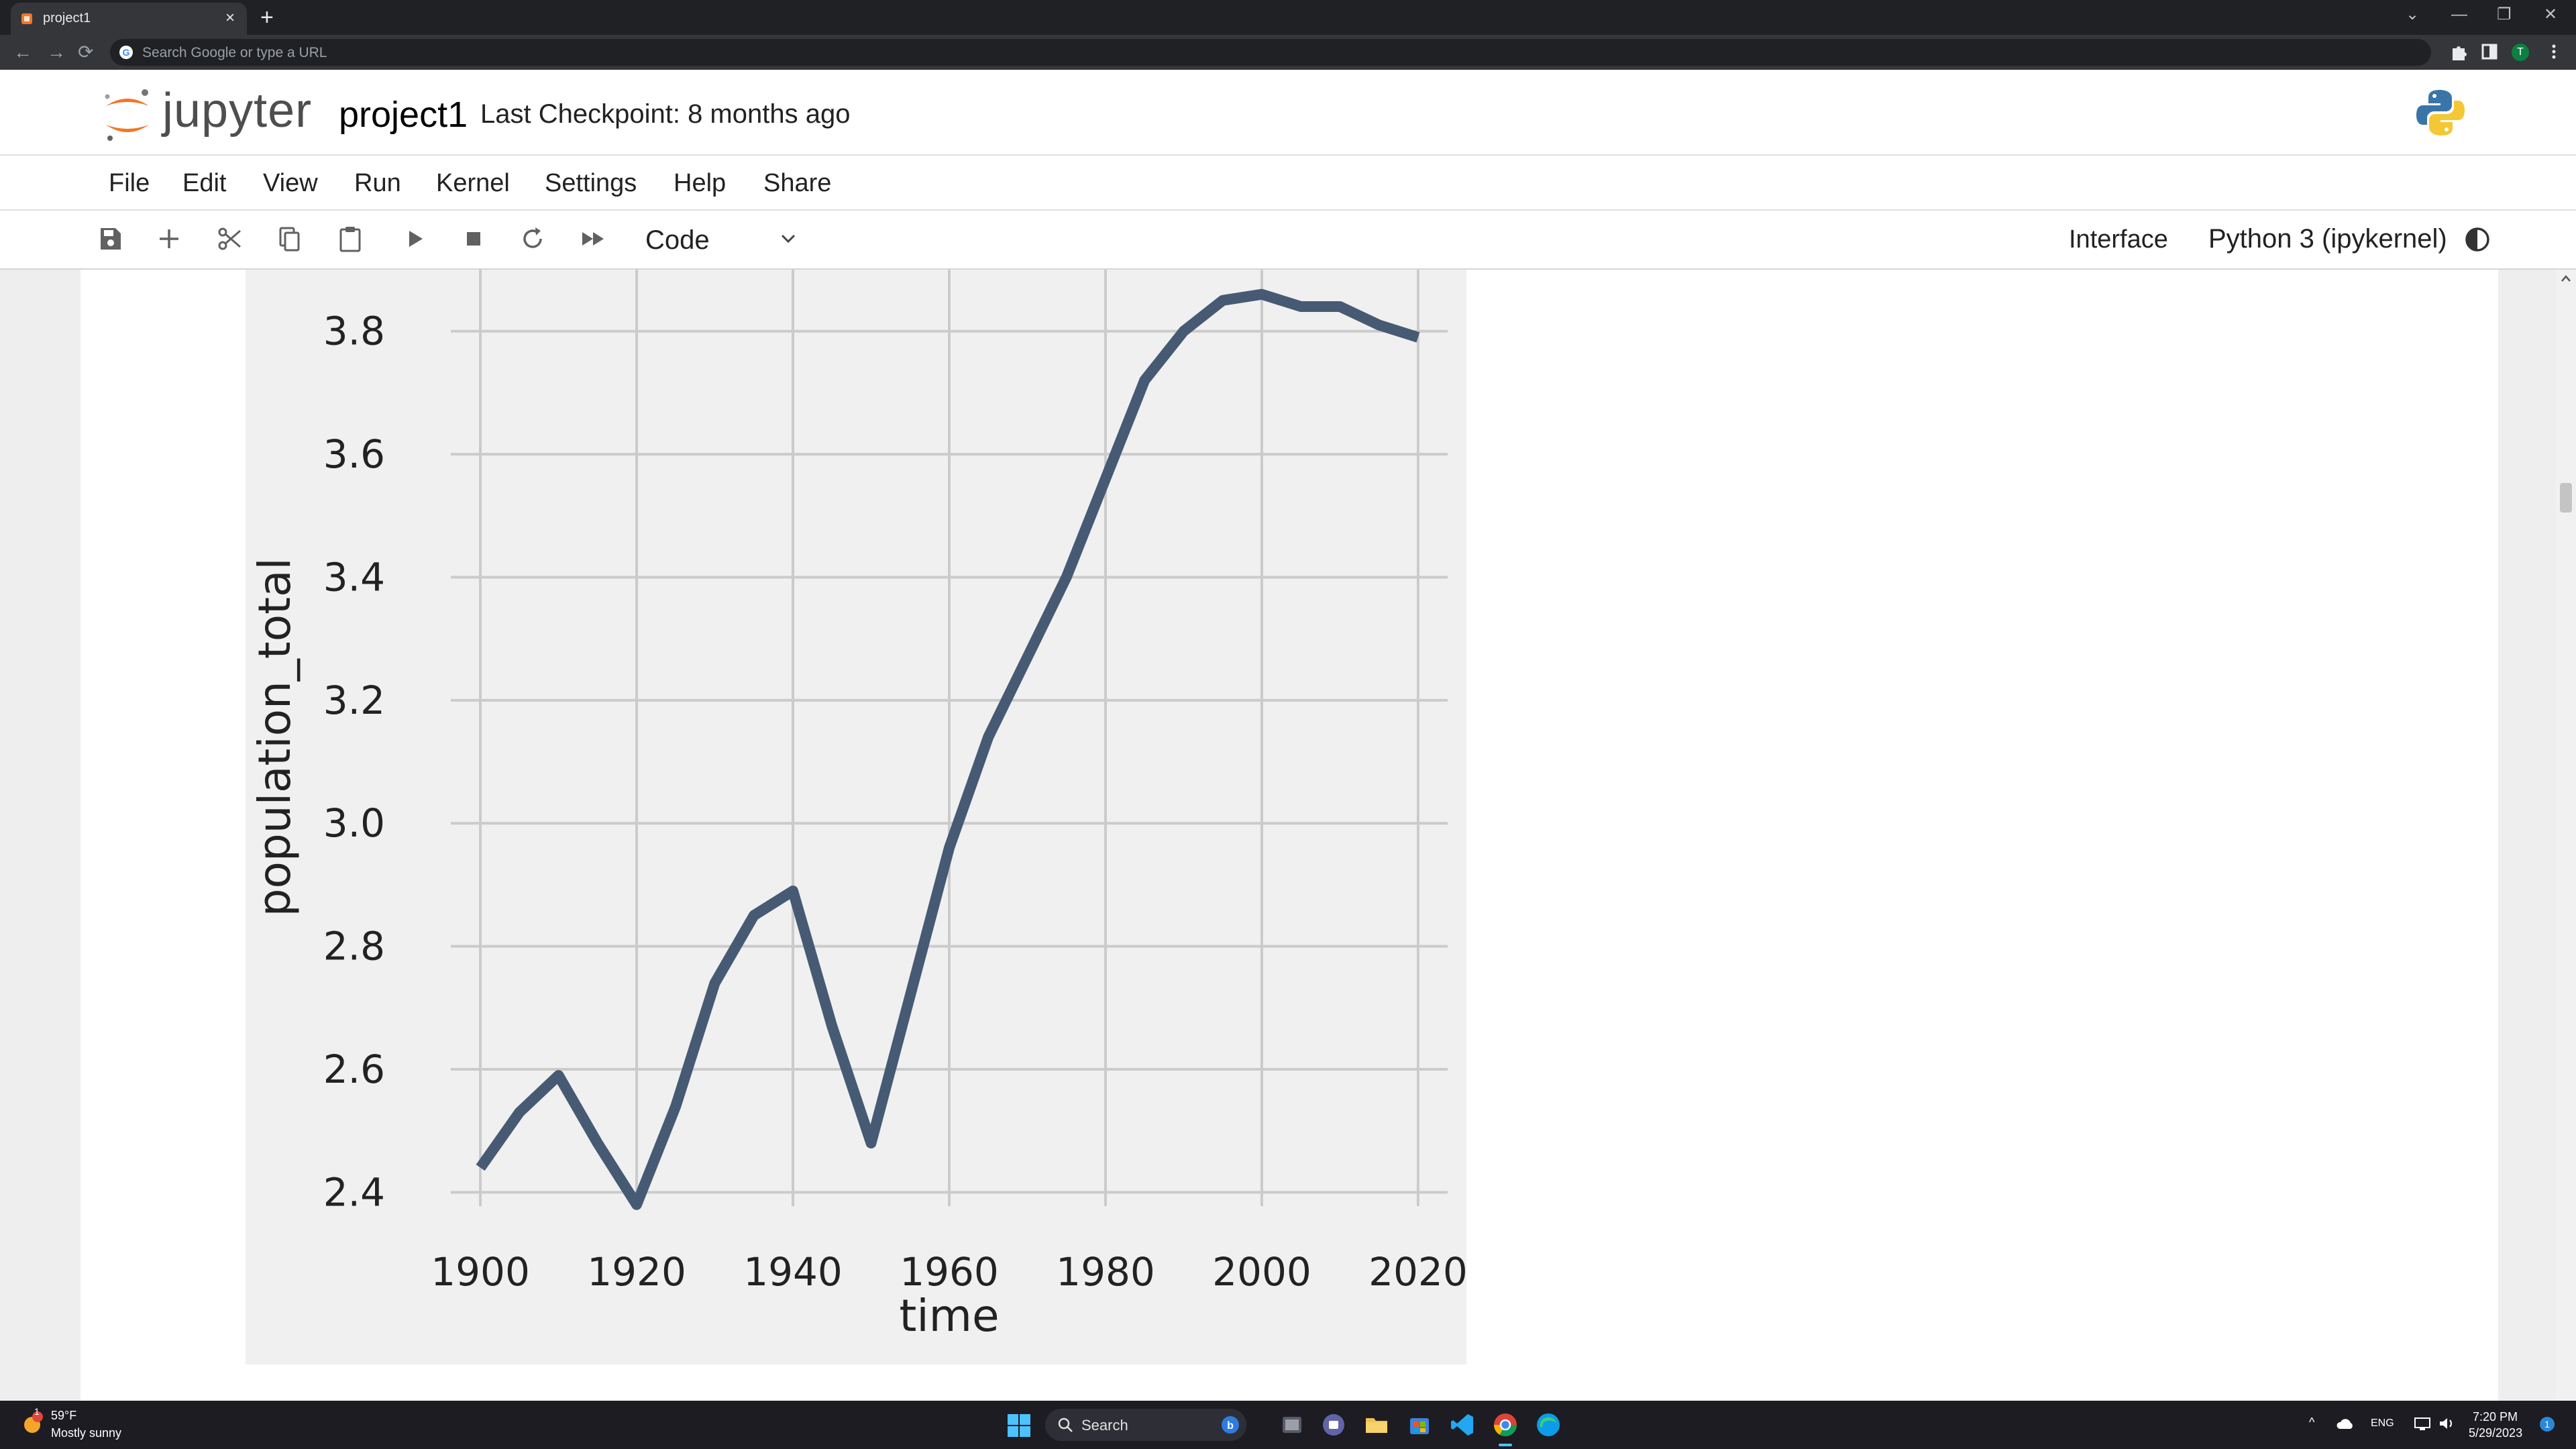  I want to click on x-tick-label: 1980, so click(1105, 1272).